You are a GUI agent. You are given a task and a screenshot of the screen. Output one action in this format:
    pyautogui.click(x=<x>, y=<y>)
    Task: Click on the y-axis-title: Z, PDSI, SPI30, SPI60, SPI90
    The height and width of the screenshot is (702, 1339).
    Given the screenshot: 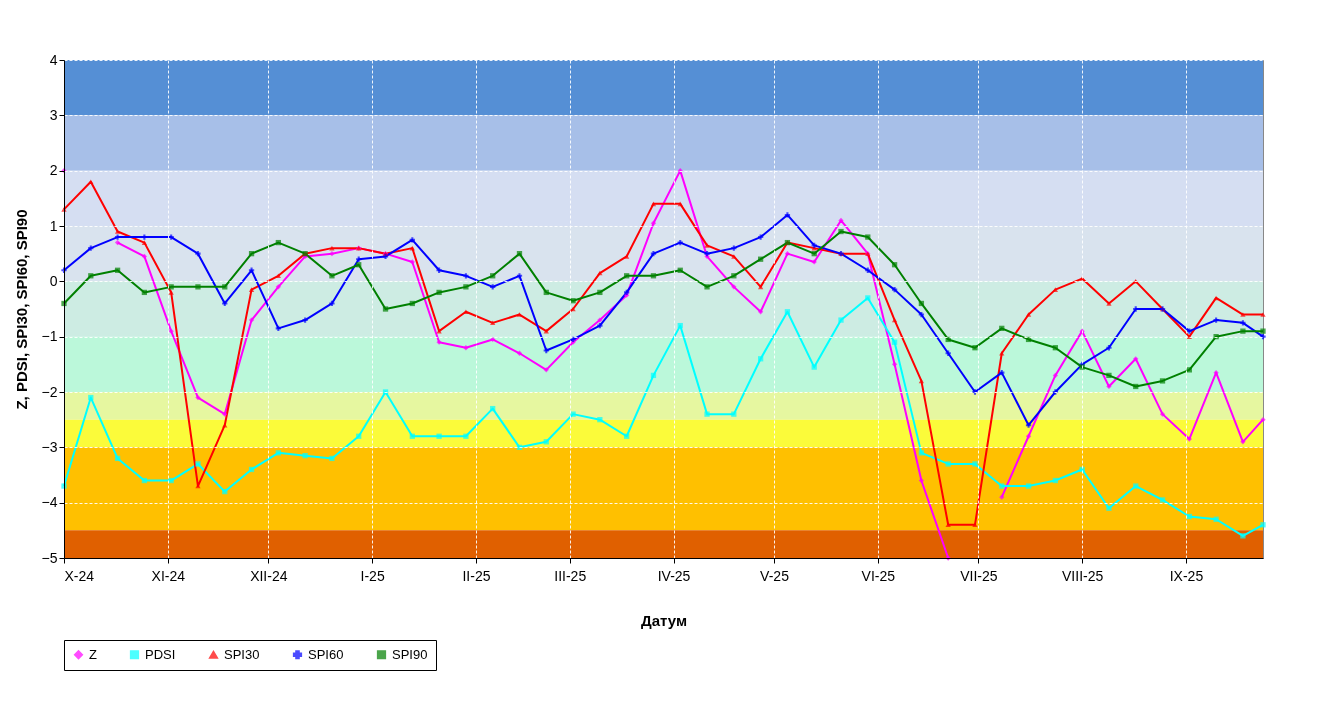 What is the action you would take?
    pyautogui.click(x=21, y=309)
    